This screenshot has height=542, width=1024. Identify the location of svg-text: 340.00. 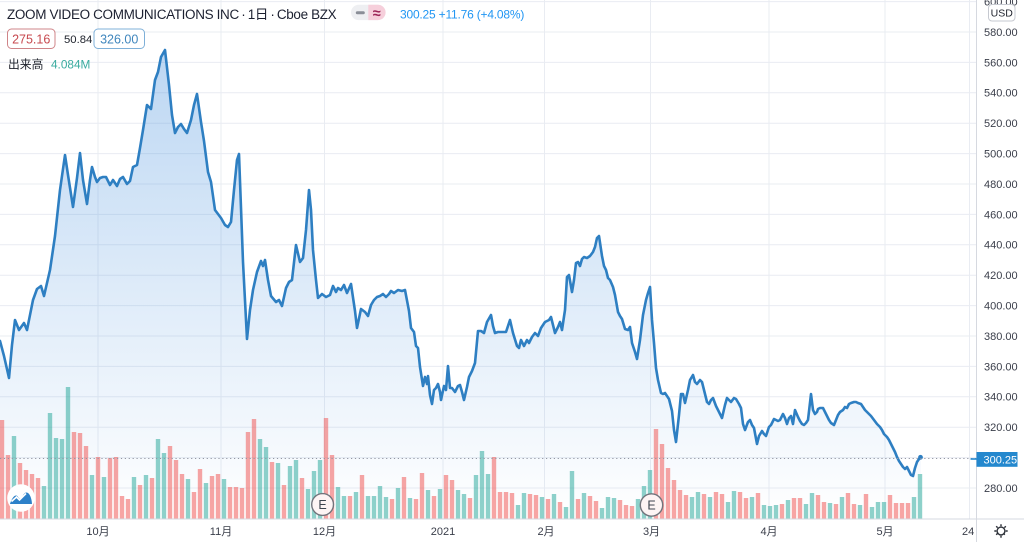
(1001, 398).